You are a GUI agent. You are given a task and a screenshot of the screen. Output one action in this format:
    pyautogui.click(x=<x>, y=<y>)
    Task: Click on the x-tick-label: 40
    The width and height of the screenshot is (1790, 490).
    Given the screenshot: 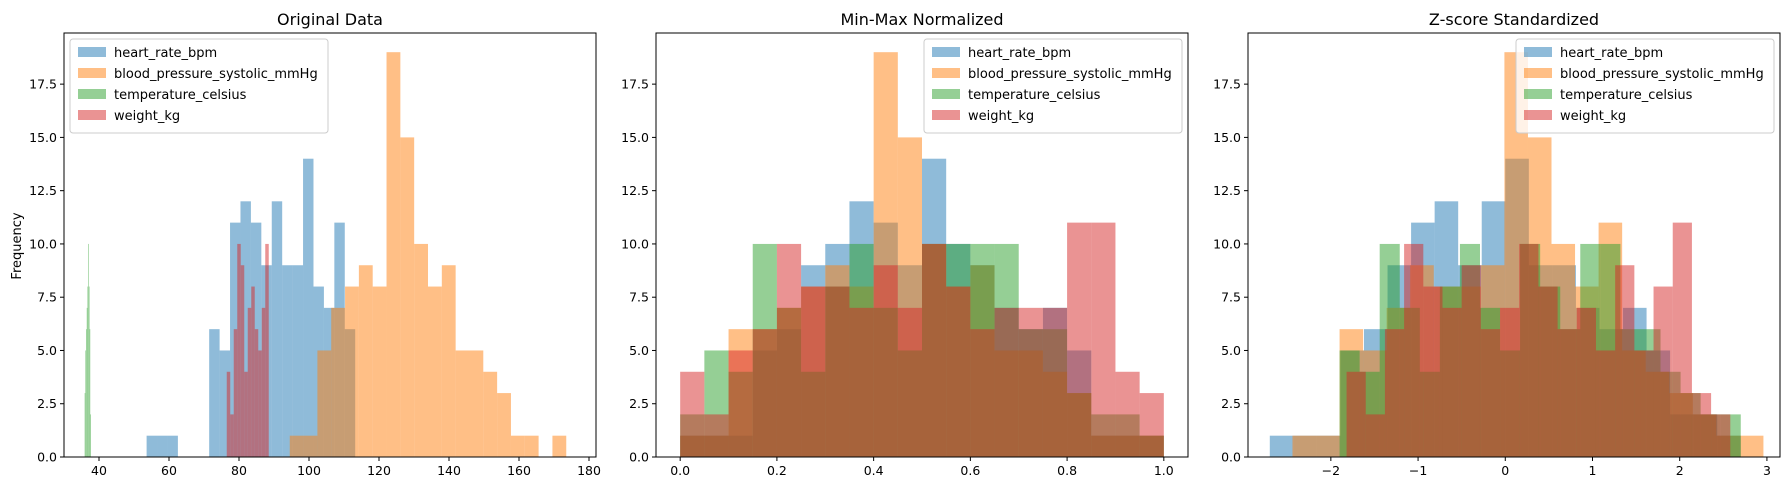 What is the action you would take?
    pyautogui.click(x=99, y=470)
    